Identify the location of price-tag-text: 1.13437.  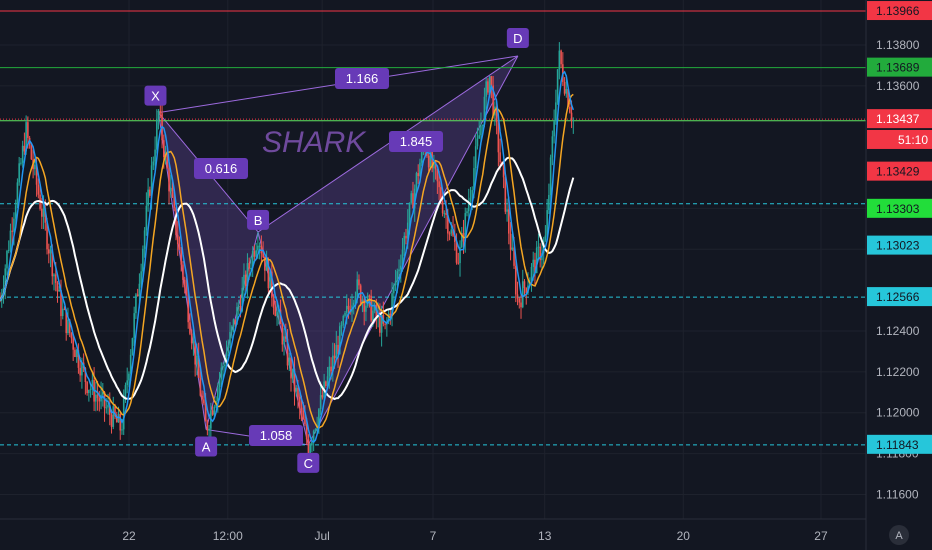
(898, 119).